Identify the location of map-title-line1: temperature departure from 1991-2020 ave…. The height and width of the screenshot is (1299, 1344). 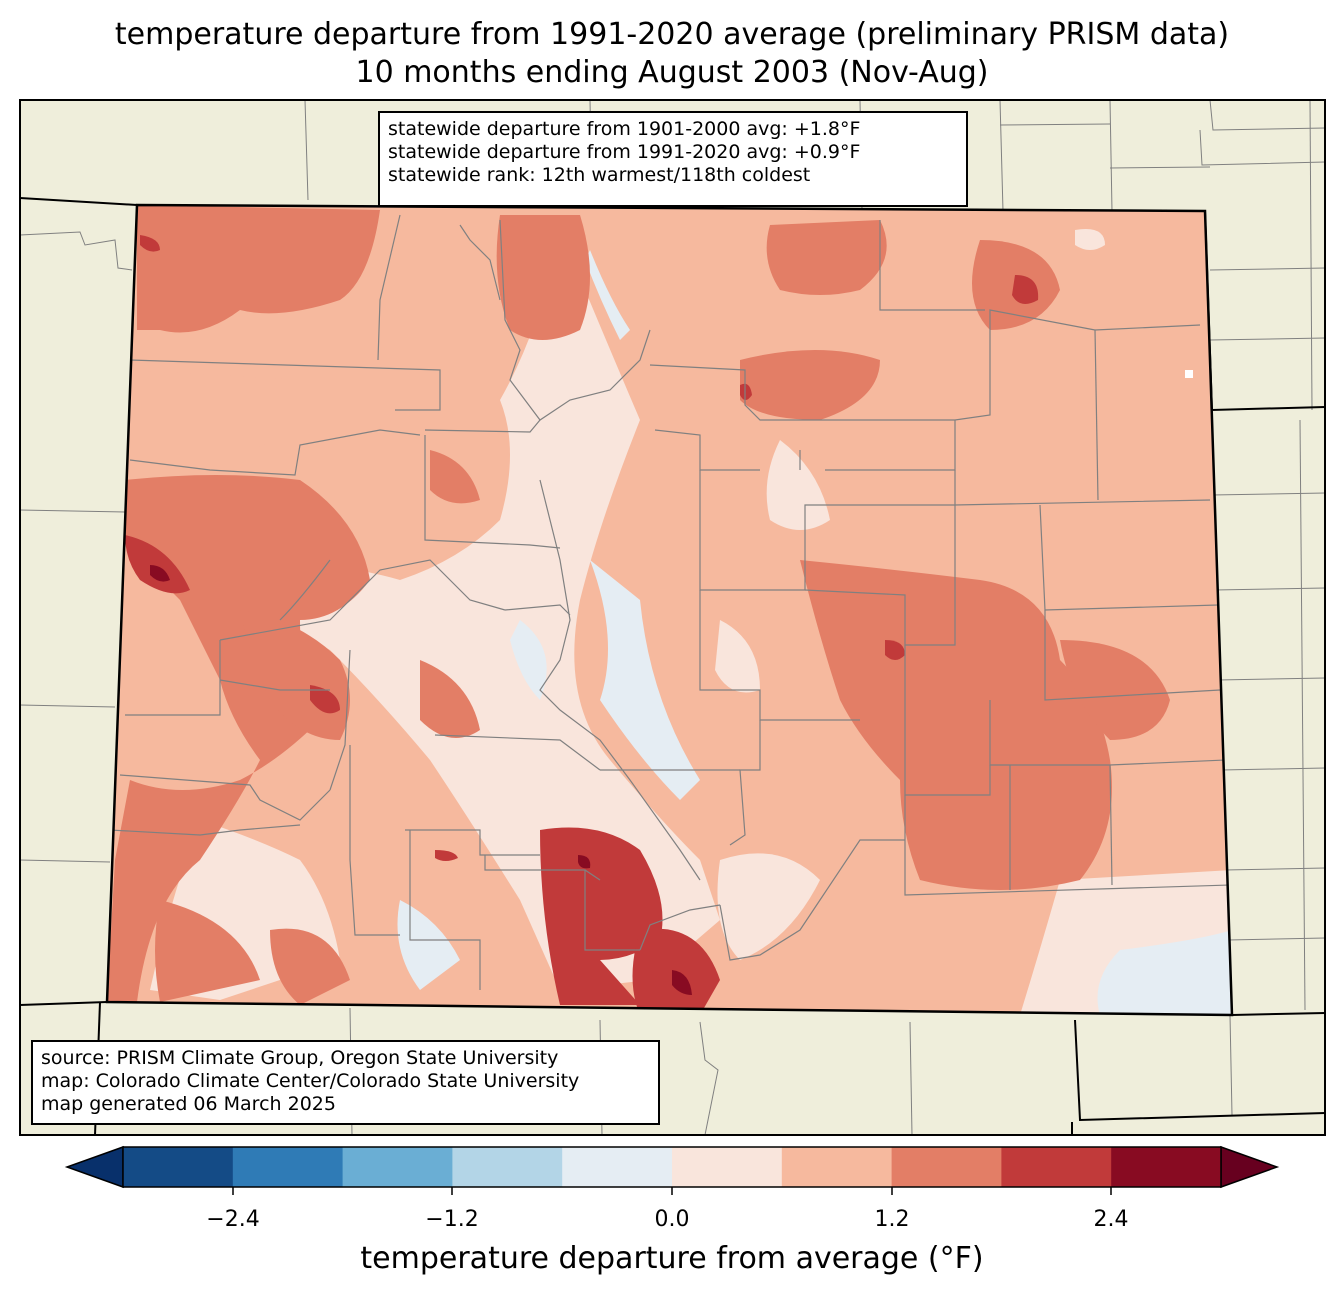
(672, 34).